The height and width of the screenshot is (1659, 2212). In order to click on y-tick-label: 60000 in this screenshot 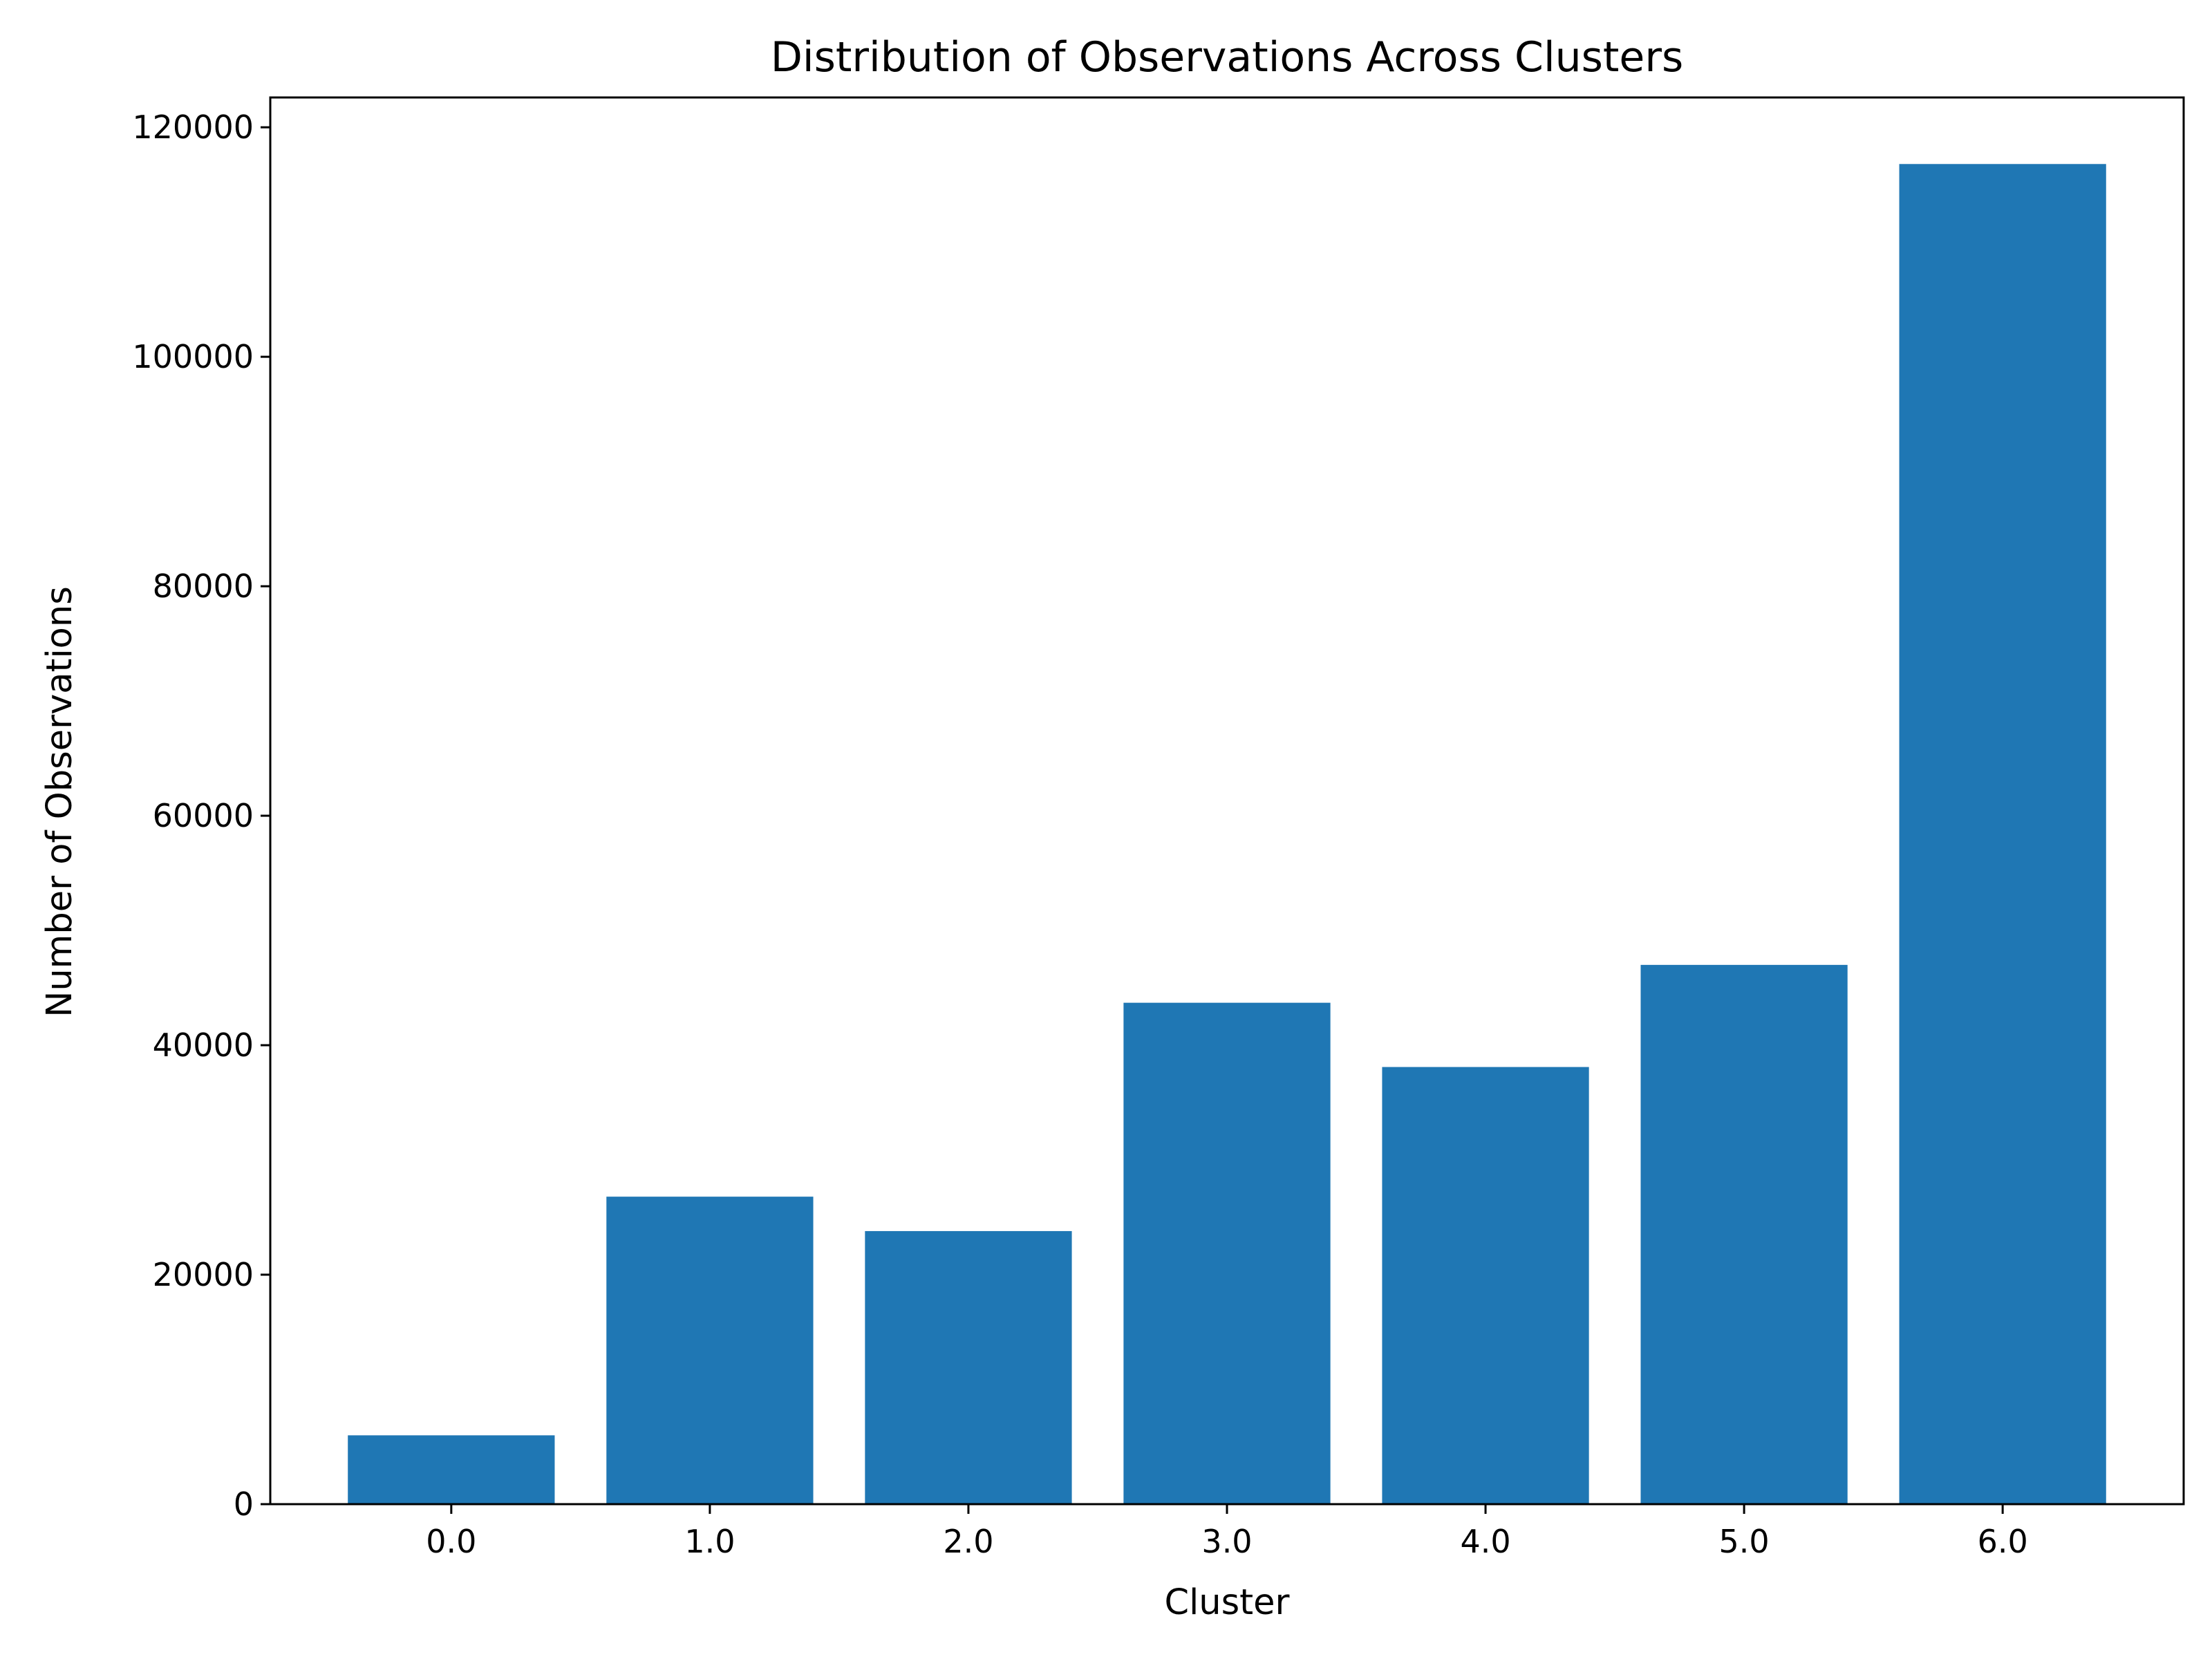, I will do `click(204, 815)`.